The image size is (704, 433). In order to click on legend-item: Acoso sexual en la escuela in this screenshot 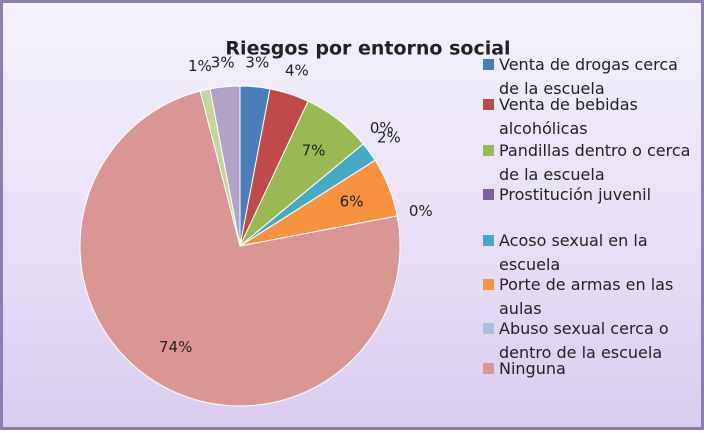, I will do `click(592, 253)`.